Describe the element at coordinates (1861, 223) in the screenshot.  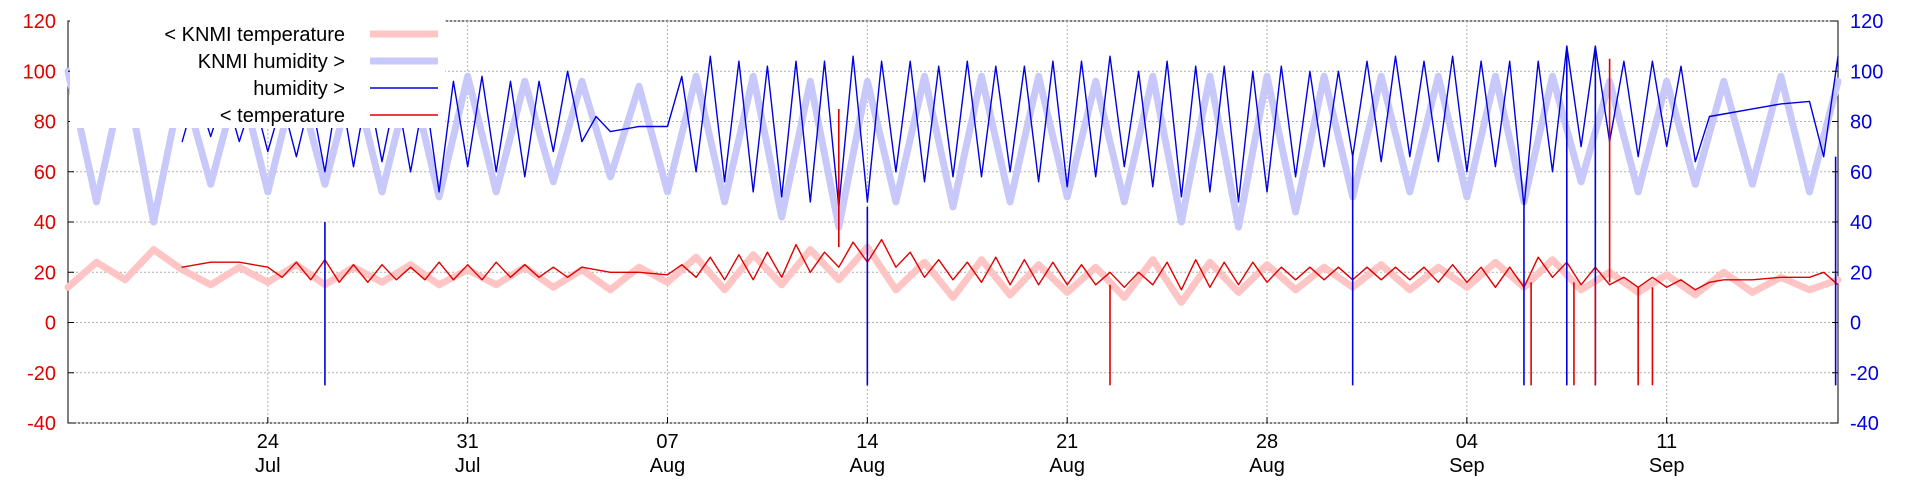
I see `y-right-tick-label: 40` at that location.